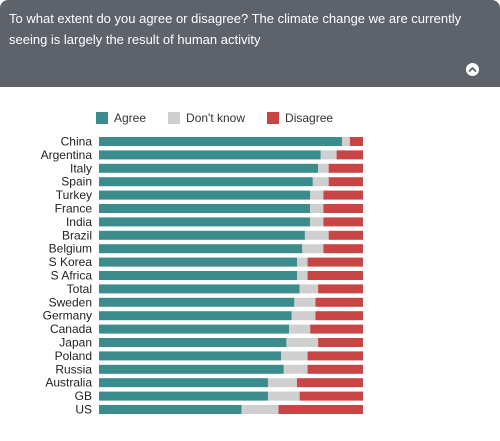  What do you see at coordinates (335, 356) in the screenshot?
I see `bar-poland-disagree` at bounding box center [335, 356].